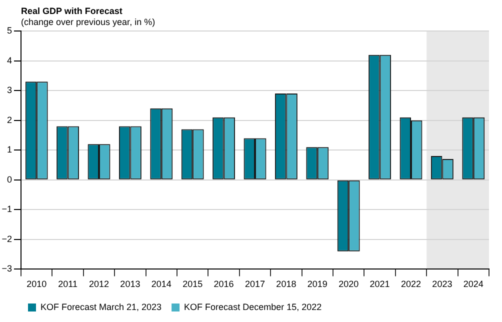 Image resolution: width=502 pixels, height=322 pixels. What do you see at coordinates (130, 284) in the screenshot?
I see `x-tick-label: 2013` at bounding box center [130, 284].